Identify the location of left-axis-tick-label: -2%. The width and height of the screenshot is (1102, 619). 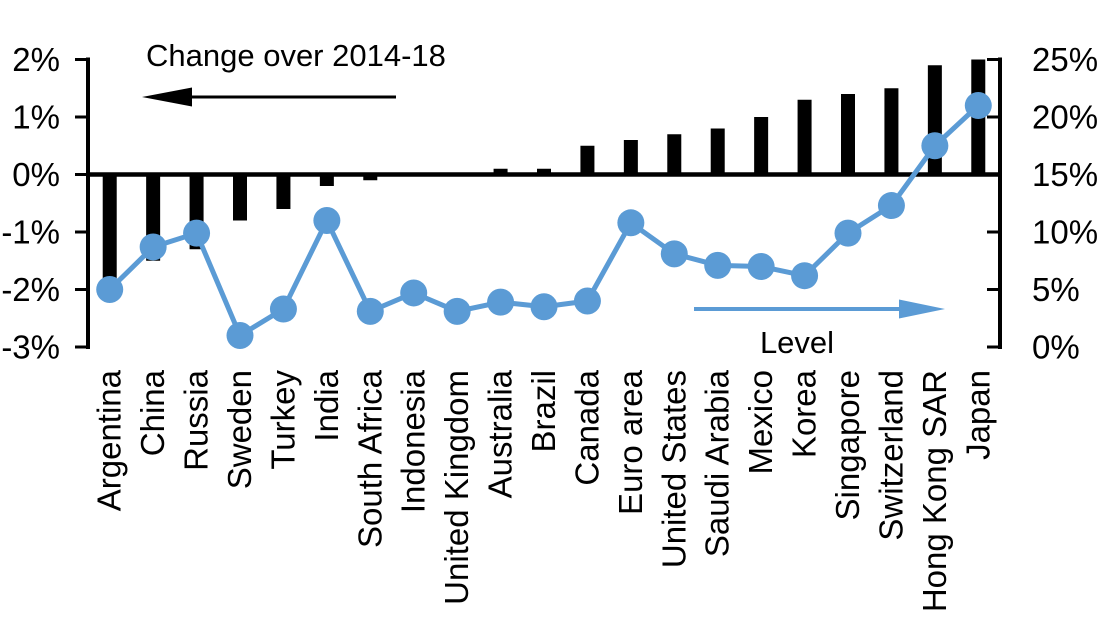
(30, 289).